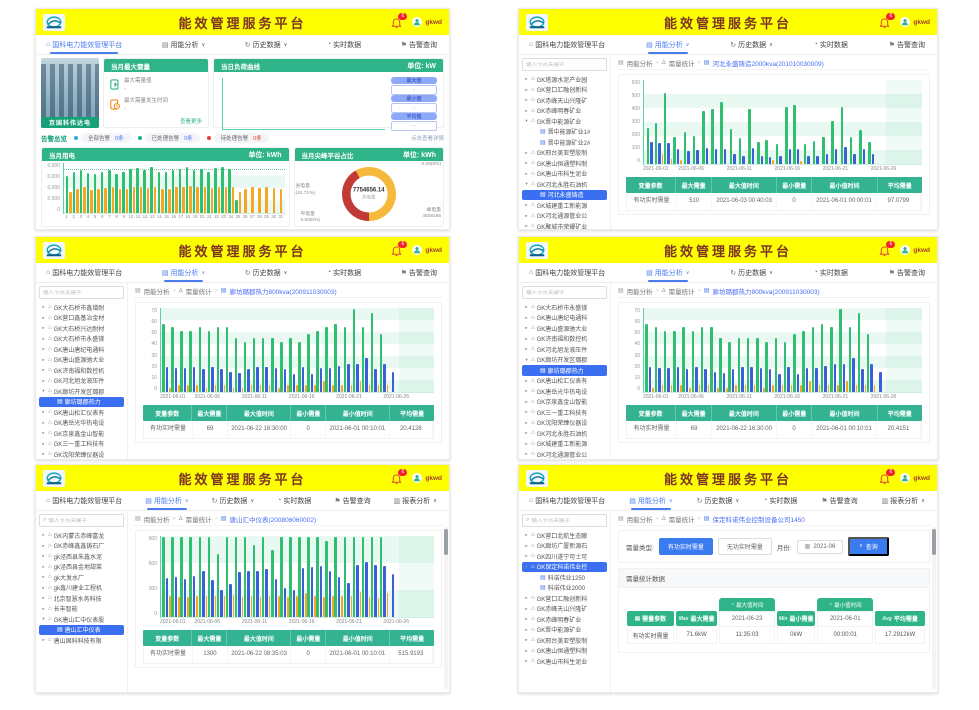 The width and height of the screenshot is (979, 710). What do you see at coordinates (414, 80) in the screenshot?
I see `load-stat-button: 最大值` at bounding box center [414, 80].